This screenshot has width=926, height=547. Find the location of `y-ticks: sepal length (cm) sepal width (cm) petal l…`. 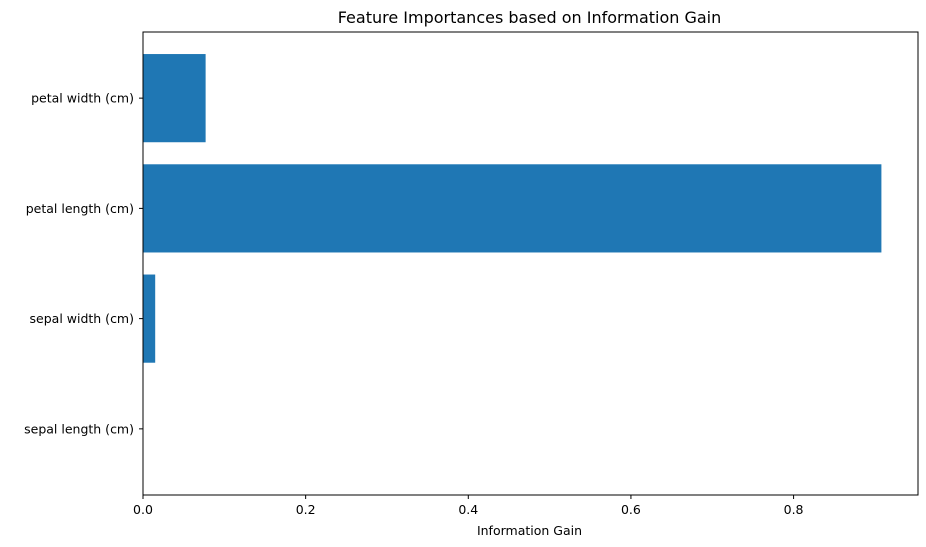

y-ticks: sepal length (cm) sepal width (cm) petal l… is located at coordinates (83, 263).